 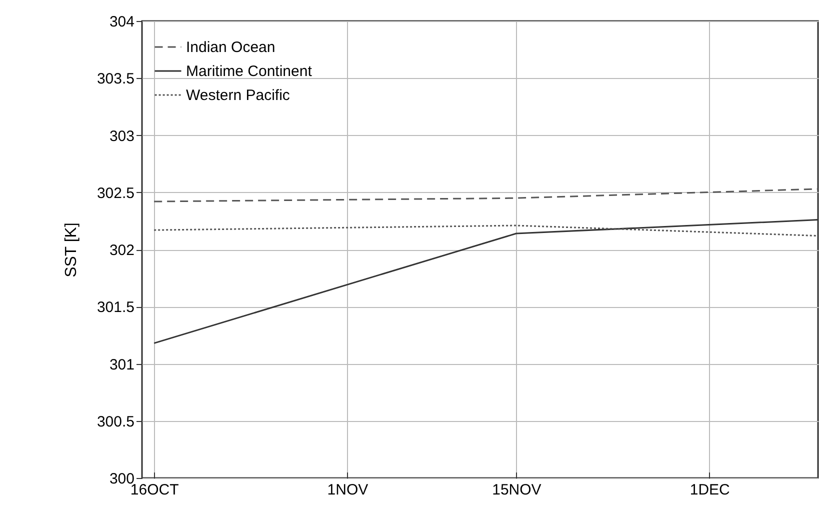 What do you see at coordinates (710, 490) in the screenshot?
I see `x-tick-label: 1DEC` at bounding box center [710, 490].